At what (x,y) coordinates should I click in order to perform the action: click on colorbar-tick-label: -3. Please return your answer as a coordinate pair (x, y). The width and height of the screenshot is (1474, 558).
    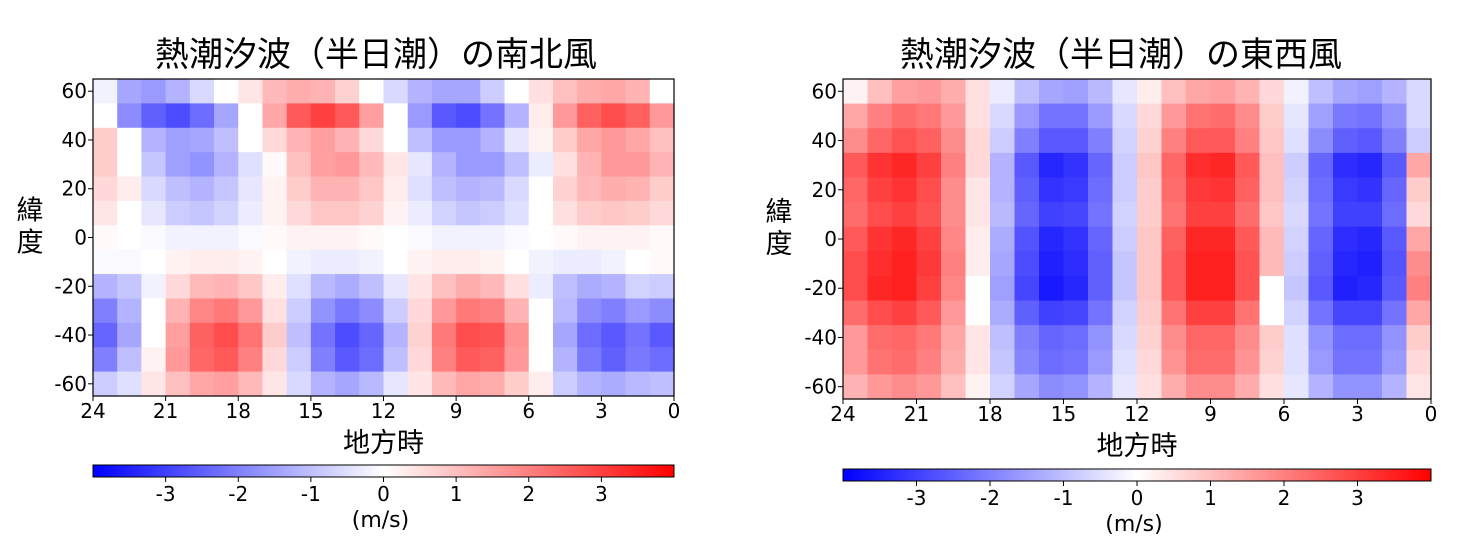
    Looking at the image, I should click on (166, 494).